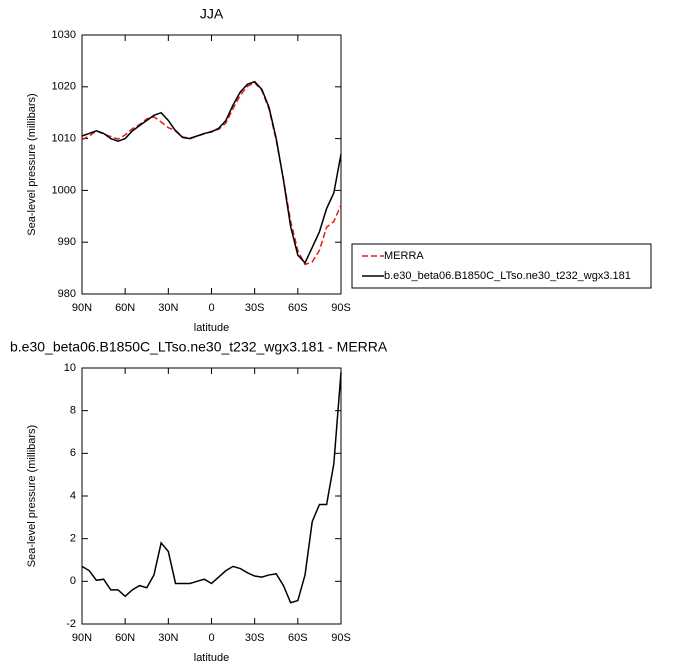  What do you see at coordinates (73, 411) in the screenshot?
I see `y-tick-label: 8` at bounding box center [73, 411].